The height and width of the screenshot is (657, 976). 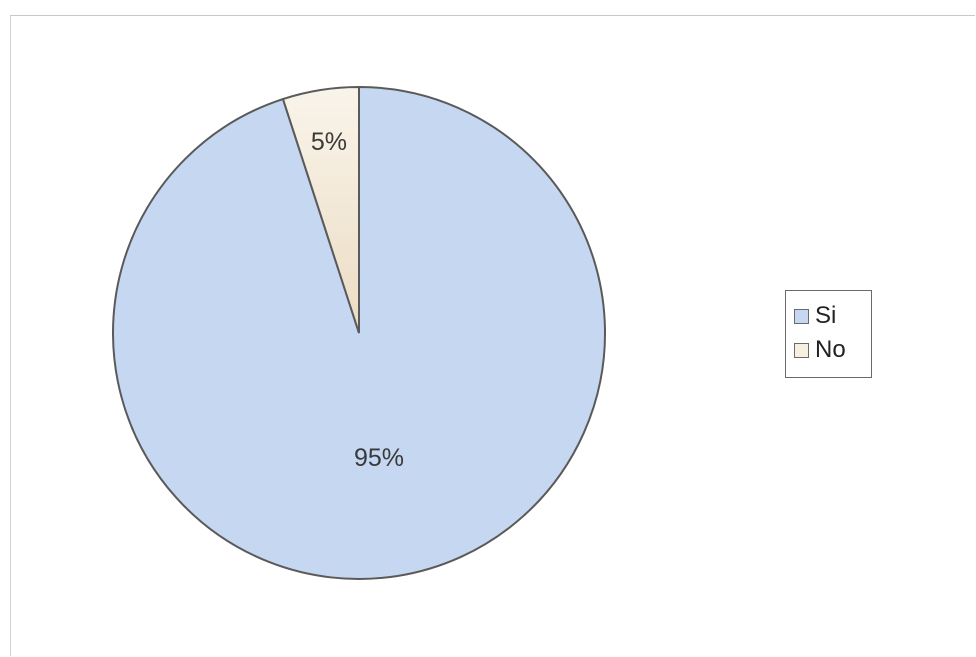 What do you see at coordinates (801, 350) in the screenshot?
I see `legend-swatch-no` at bounding box center [801, 350].